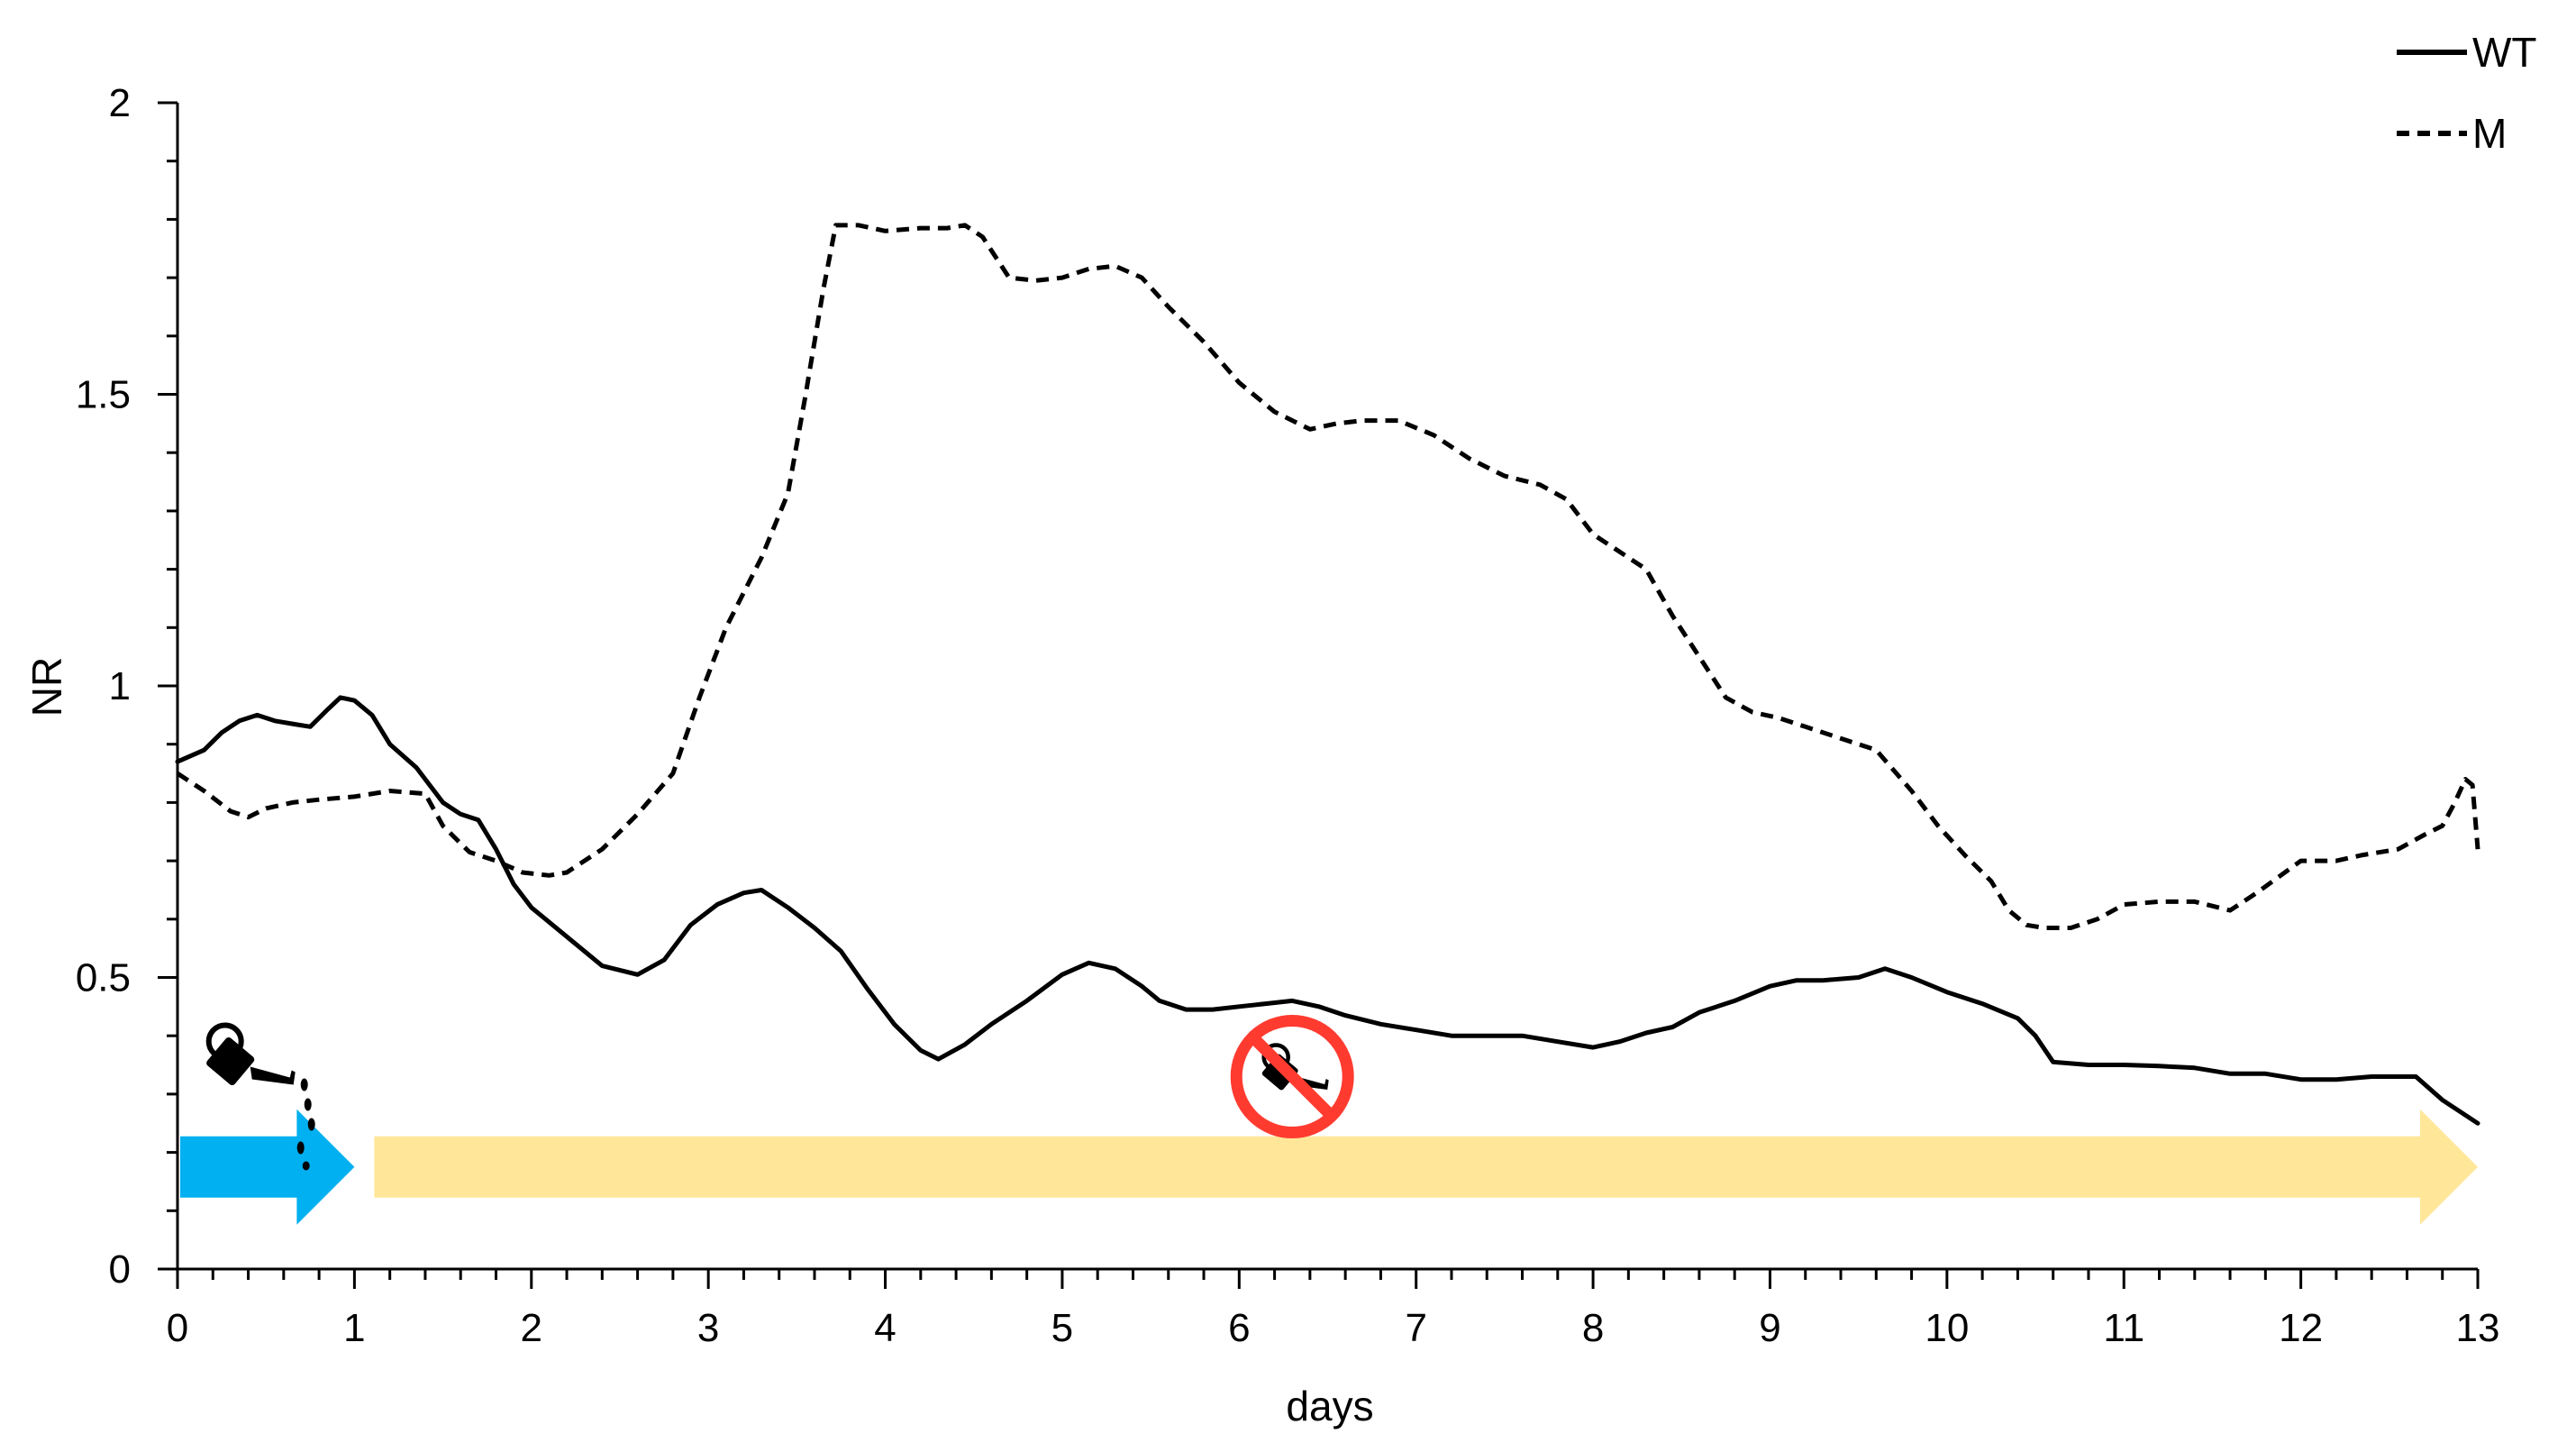 Image resolution: width=2576 pixels, height=1452 pixels. What do you see at coordinates (1426, 1167) in the screenshot?
I see `drought-phase-arrow` at bounding box center [1426, 1167].